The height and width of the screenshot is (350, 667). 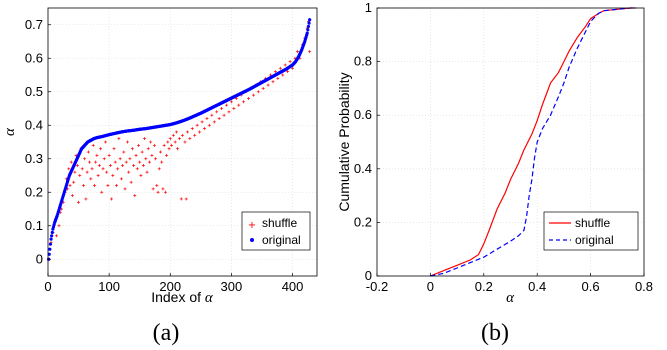 What do you see at coordinates (510, 298) in the screenshot?
I see `panel-b-x-axis-label: α` at bounding box center [510, 298].